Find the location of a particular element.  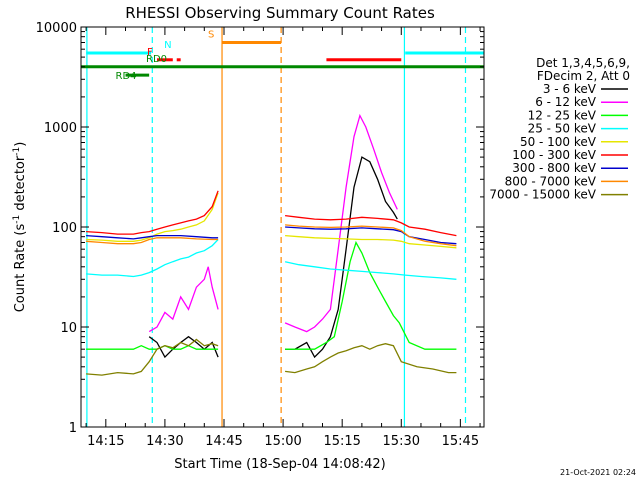

legend-label-5: 100 - 300 keV is located at coordinates (554, 155).